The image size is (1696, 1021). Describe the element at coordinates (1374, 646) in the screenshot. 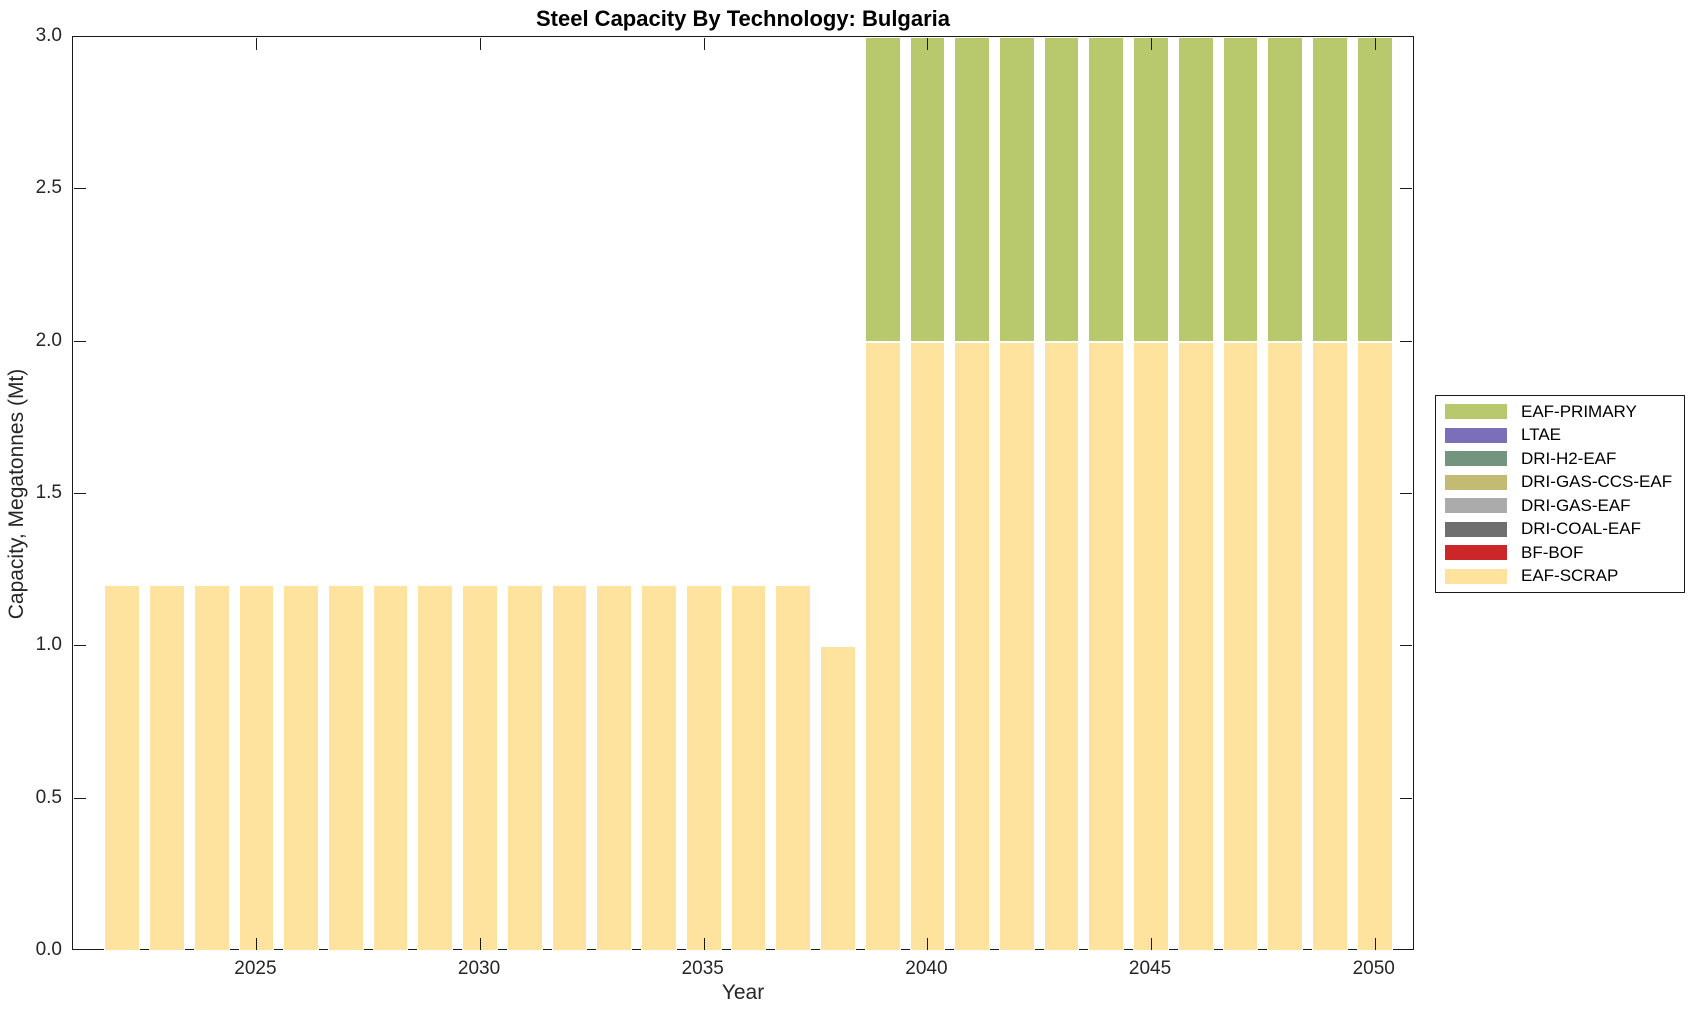

I see `bar-2050-eaf-scrap` at that location.